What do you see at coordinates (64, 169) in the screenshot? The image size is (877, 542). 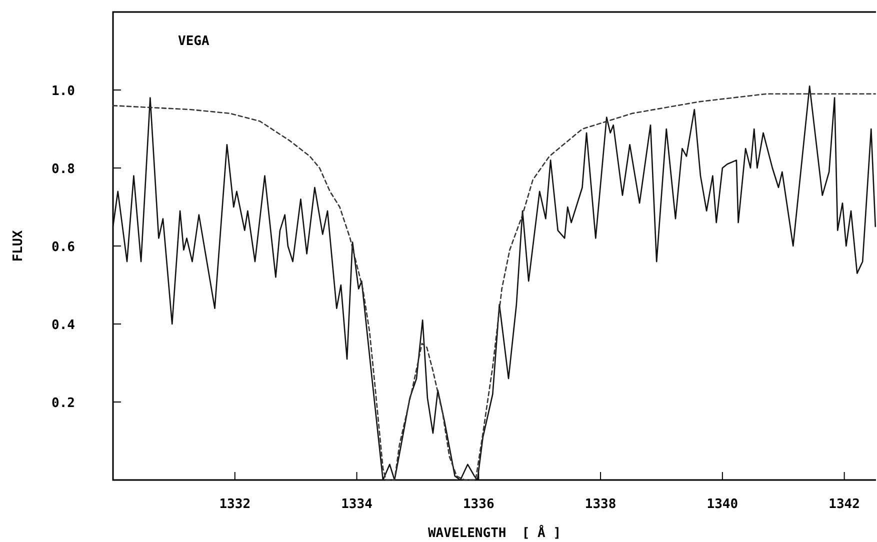 I see `y-tick-label: 0.8` at bounding box center [64, 169].